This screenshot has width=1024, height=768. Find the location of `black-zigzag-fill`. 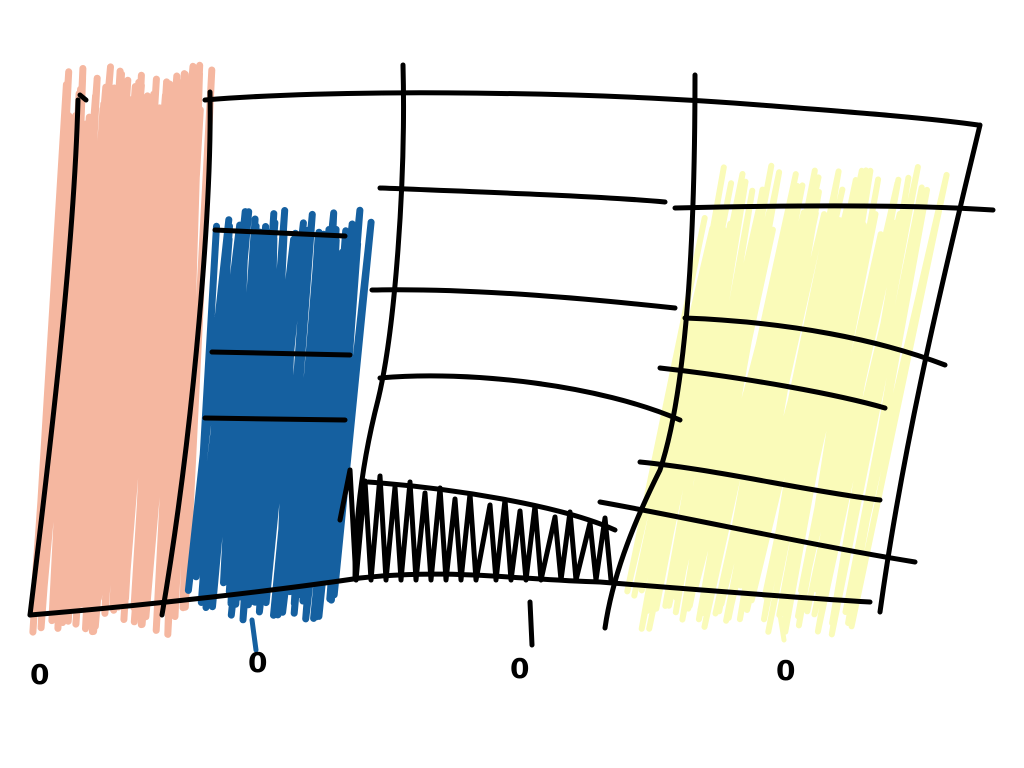

black-zigzag-fill is located at coordinates (475, 525).